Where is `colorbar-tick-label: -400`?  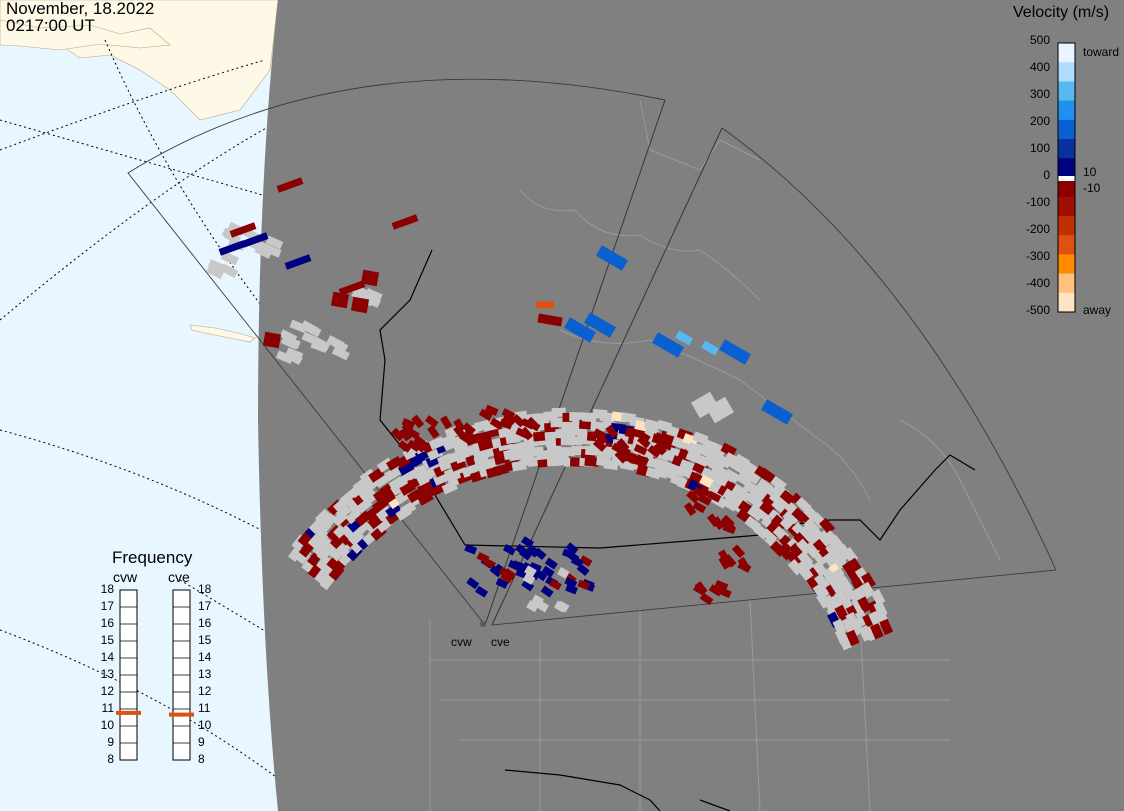 colorbar-tick-label: -400 is located at coordinates (1037, 283).